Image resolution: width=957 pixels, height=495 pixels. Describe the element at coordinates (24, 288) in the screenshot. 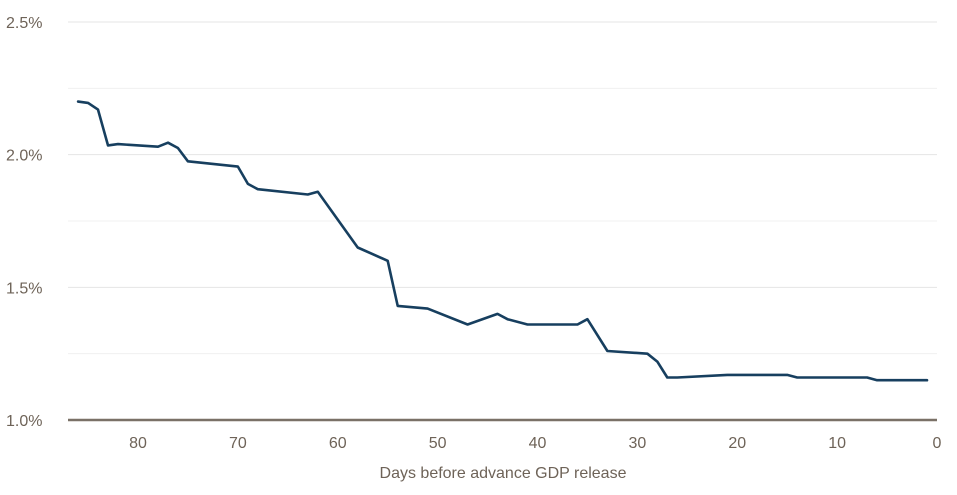

I see `y-tick-label: 1.5%` at that location.